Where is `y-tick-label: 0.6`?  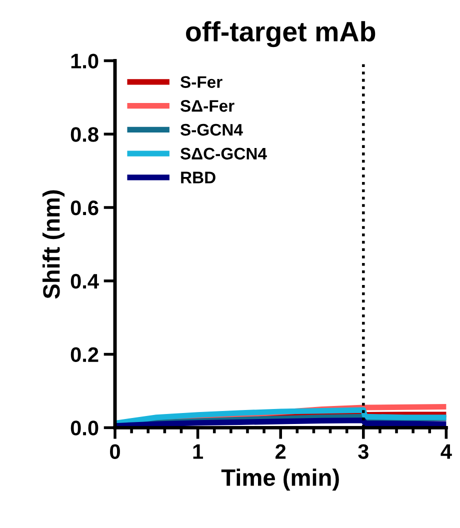
y-tick-label: 0.6 is located at coordinates (84, 208).